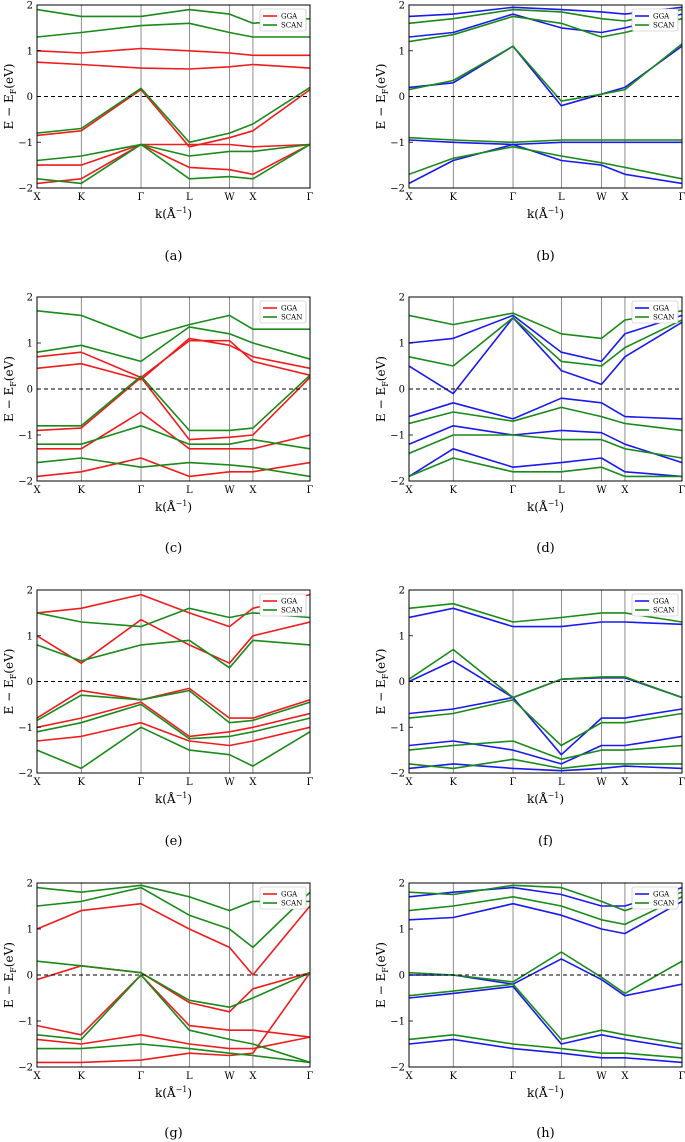 This screenshot has height=1142, width=685. Describe the element at coordinates (189, 490) in the screenshot. I see `x-tick-label: L` at that location.